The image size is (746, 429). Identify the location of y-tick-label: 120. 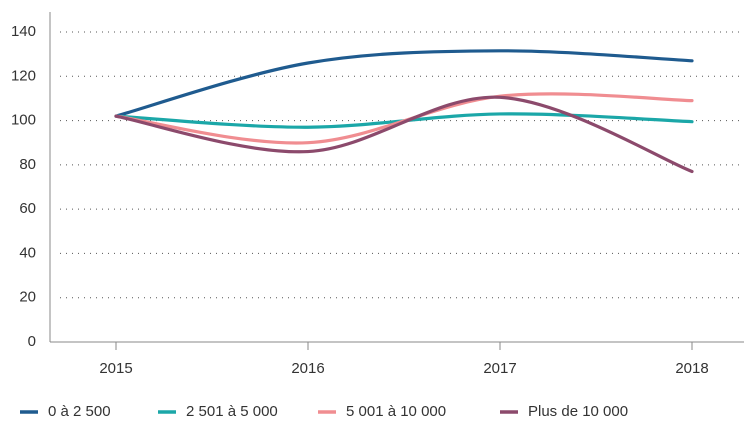
(23, 75).